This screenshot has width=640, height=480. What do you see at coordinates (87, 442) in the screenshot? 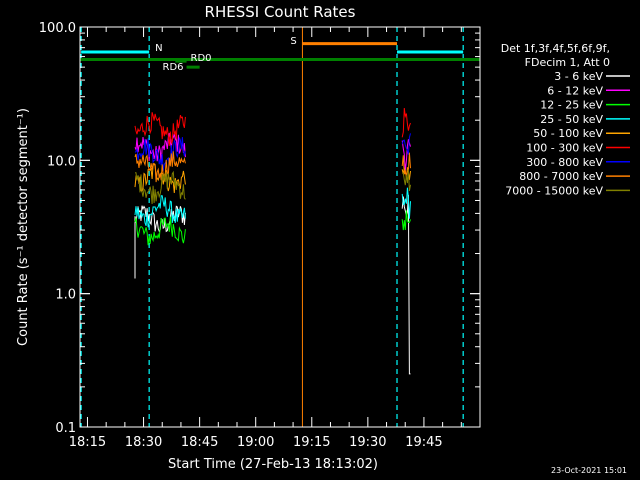
I see `x-tick-label: 18:15` at bounding box center [87, 442].